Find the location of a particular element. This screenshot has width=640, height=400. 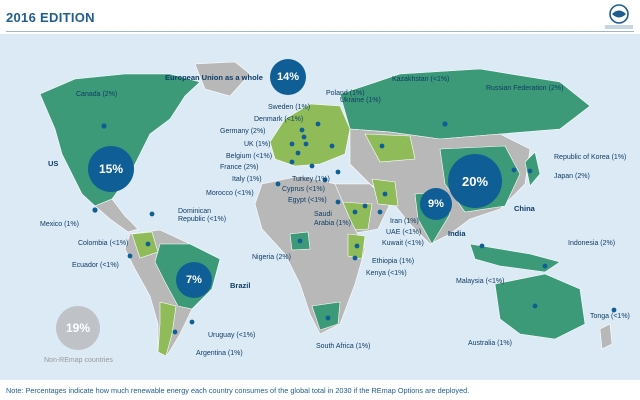

label-kazakhstan: Kazakhstan (<1%) is located at coordinates (421, 79).